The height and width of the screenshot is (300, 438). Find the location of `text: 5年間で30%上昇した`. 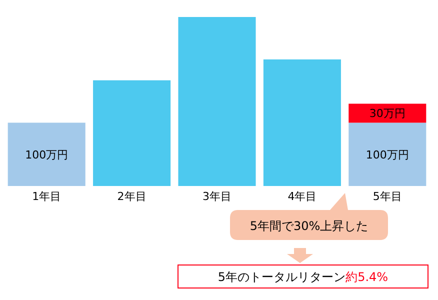

text: 5年間で30%上昇した is located at coordinates (309, 226).